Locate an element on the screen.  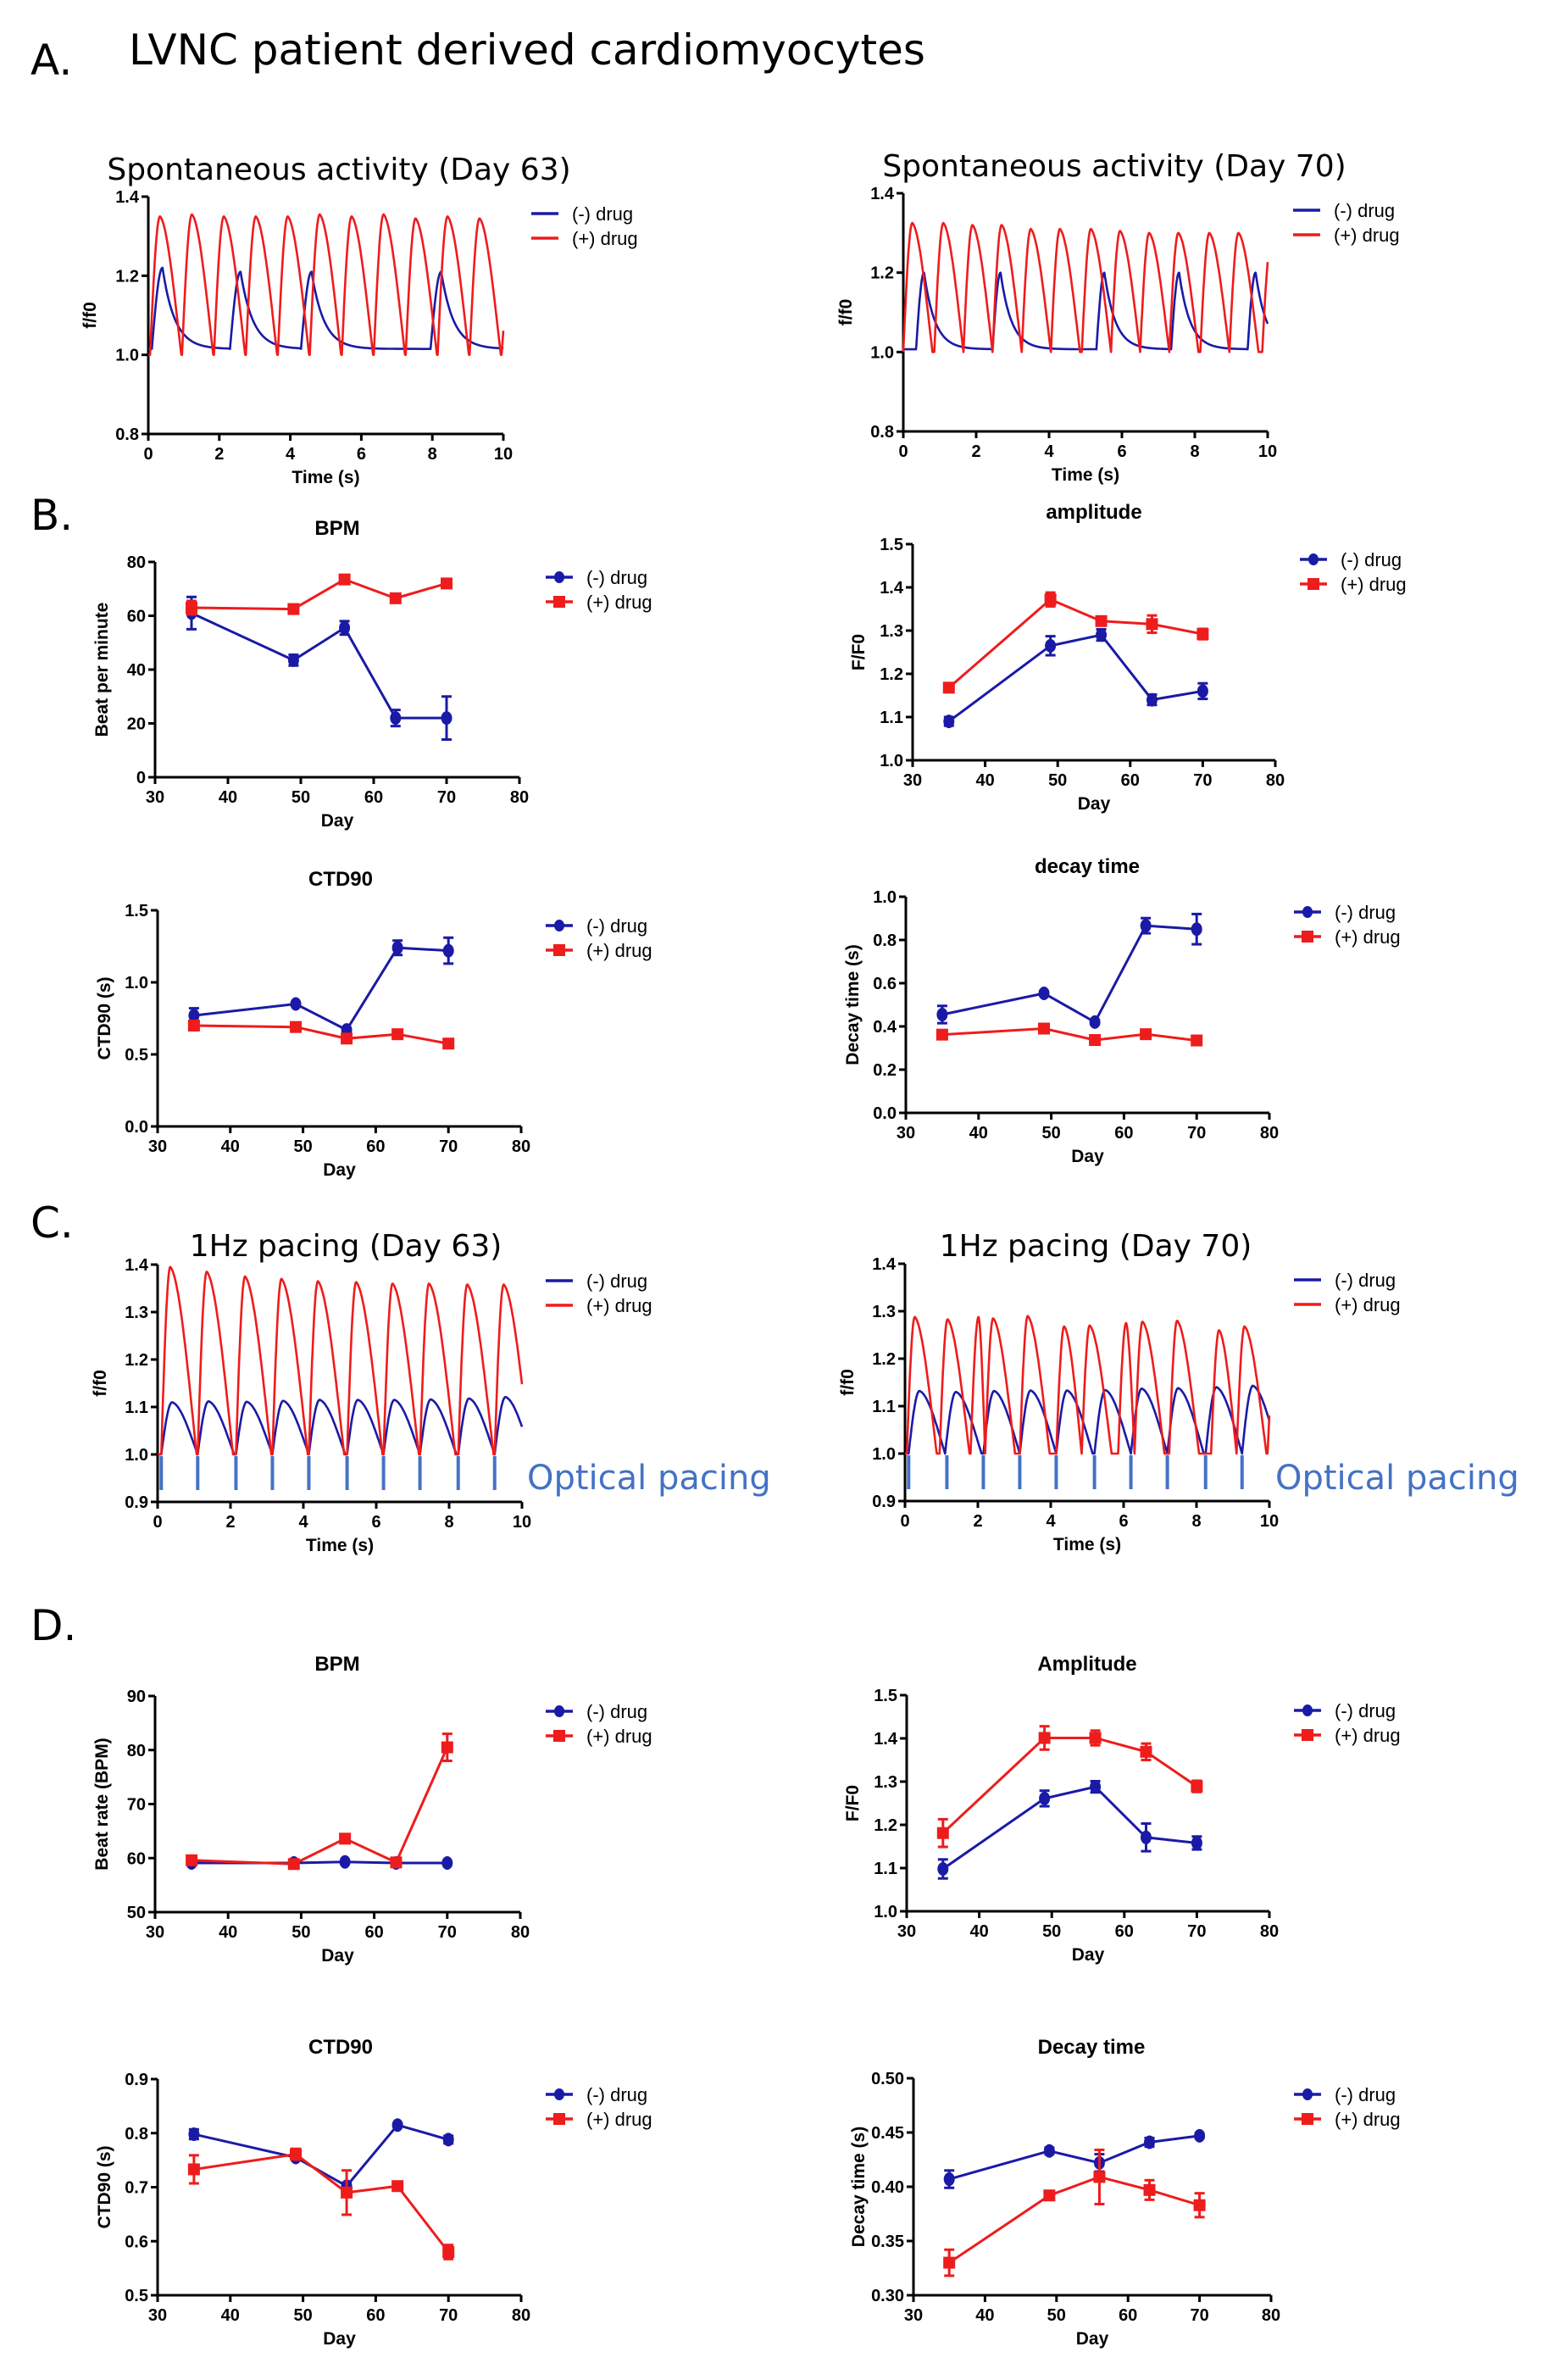
y-tick-label: 60 is located at coordinates (136, 617).